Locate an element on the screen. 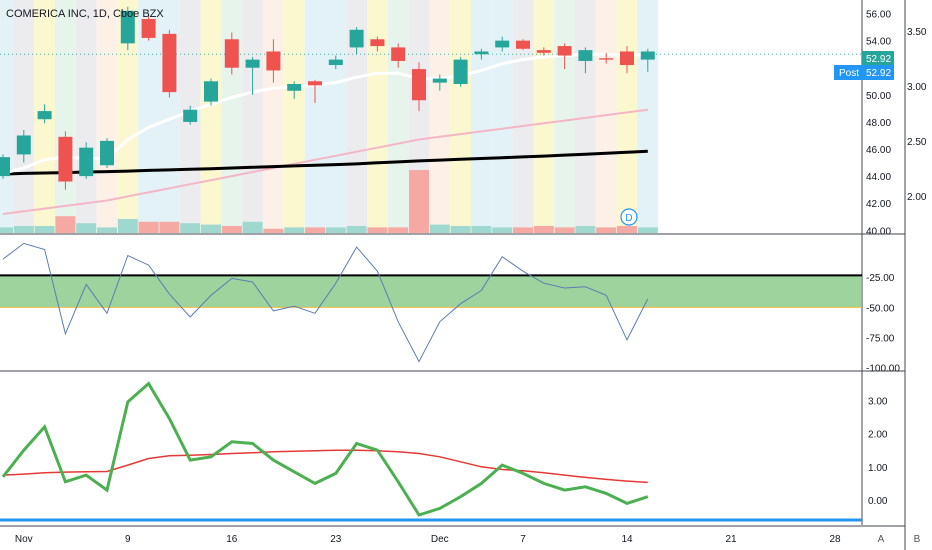  x-tick-label: Nov is located at coordinates (24, 539).